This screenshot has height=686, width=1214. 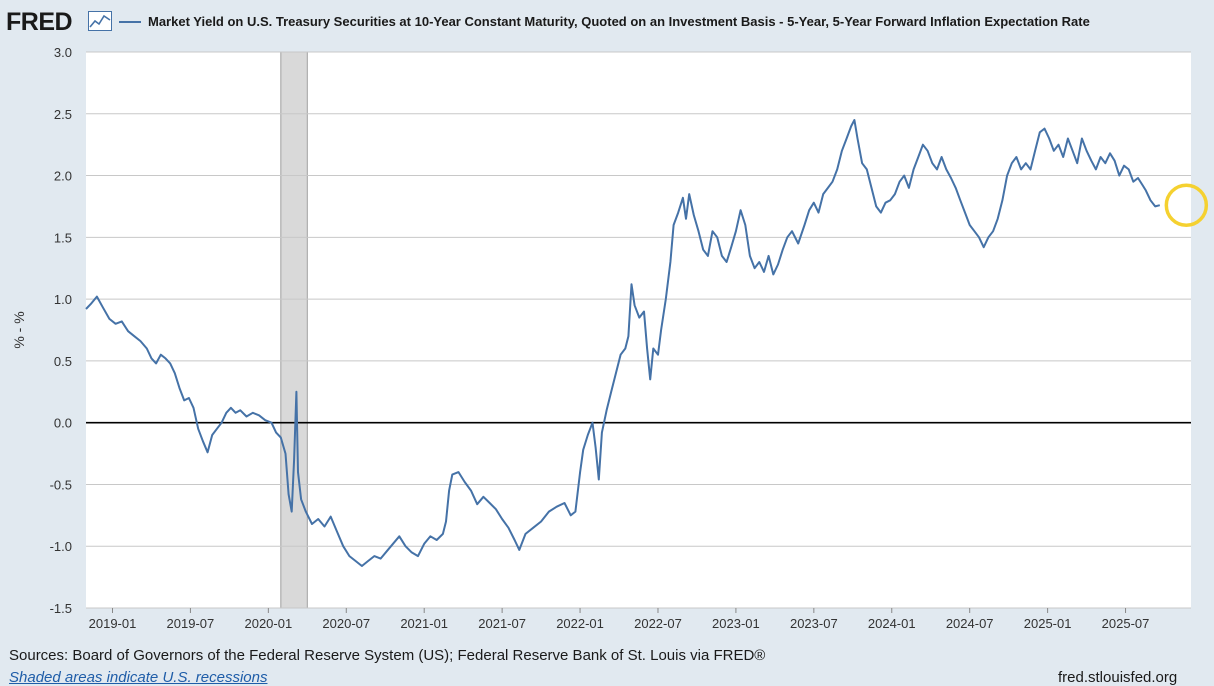 What do you see at coordinates (1118, 677) in the screenshot?
I see `site-url: fred.stlouisfed.org` at bounding box center [1118, 677].